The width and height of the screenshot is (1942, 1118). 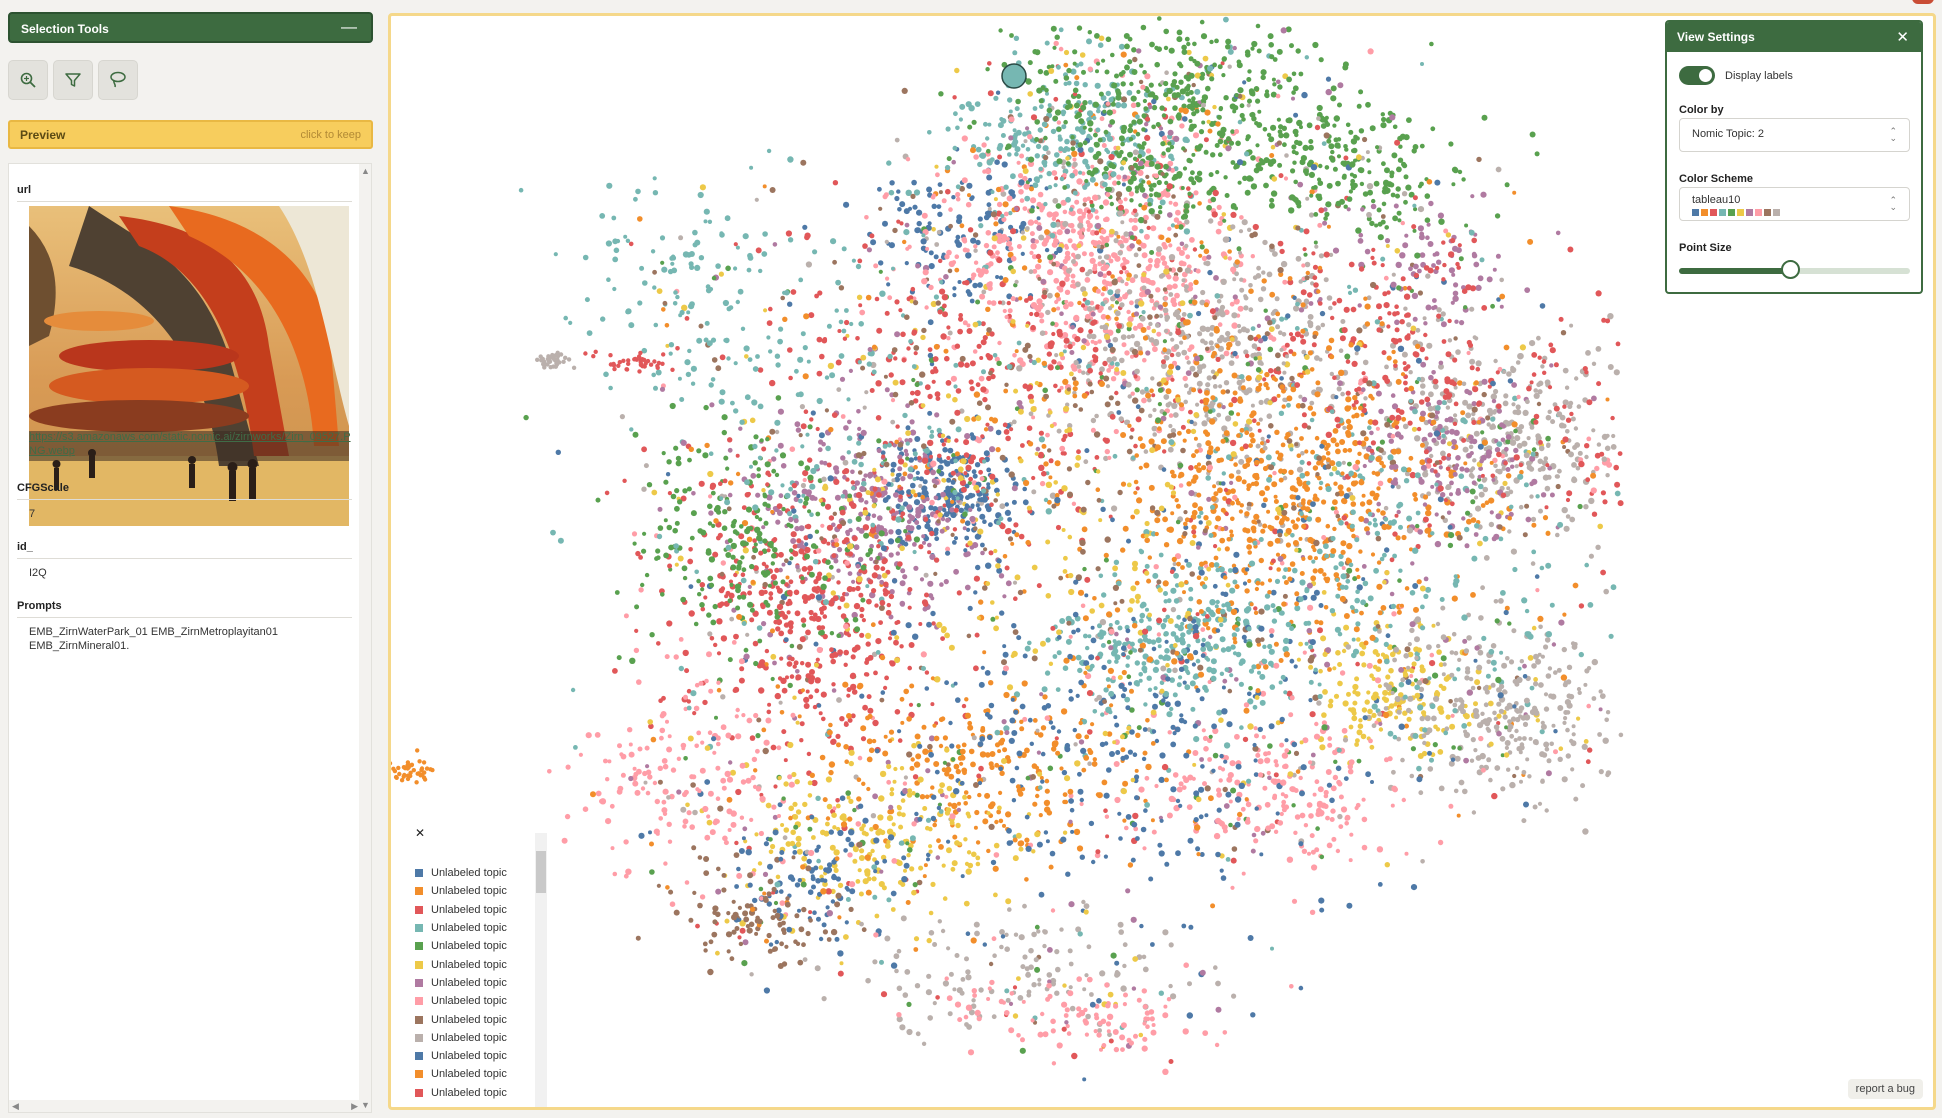 What do you see at coordinates (330, 135) in the screenshot?
I see `preview-hint: click to keep` at bounding box center [330, 135].